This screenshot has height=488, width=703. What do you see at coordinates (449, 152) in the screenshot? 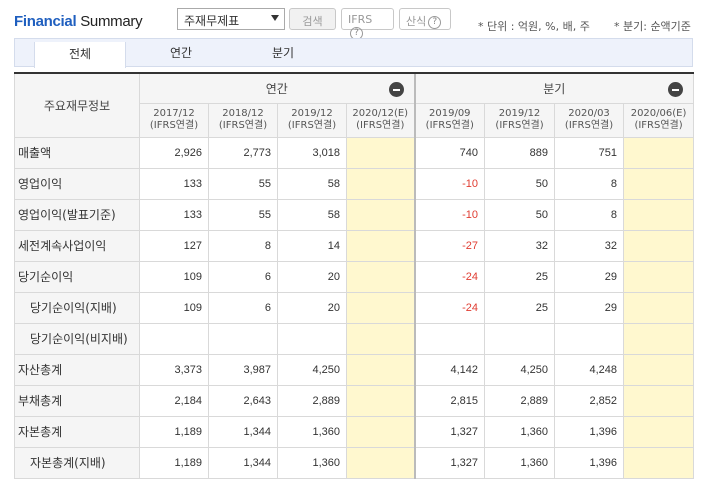
I see `table-cell: 740` at bounding box center [449, 152].